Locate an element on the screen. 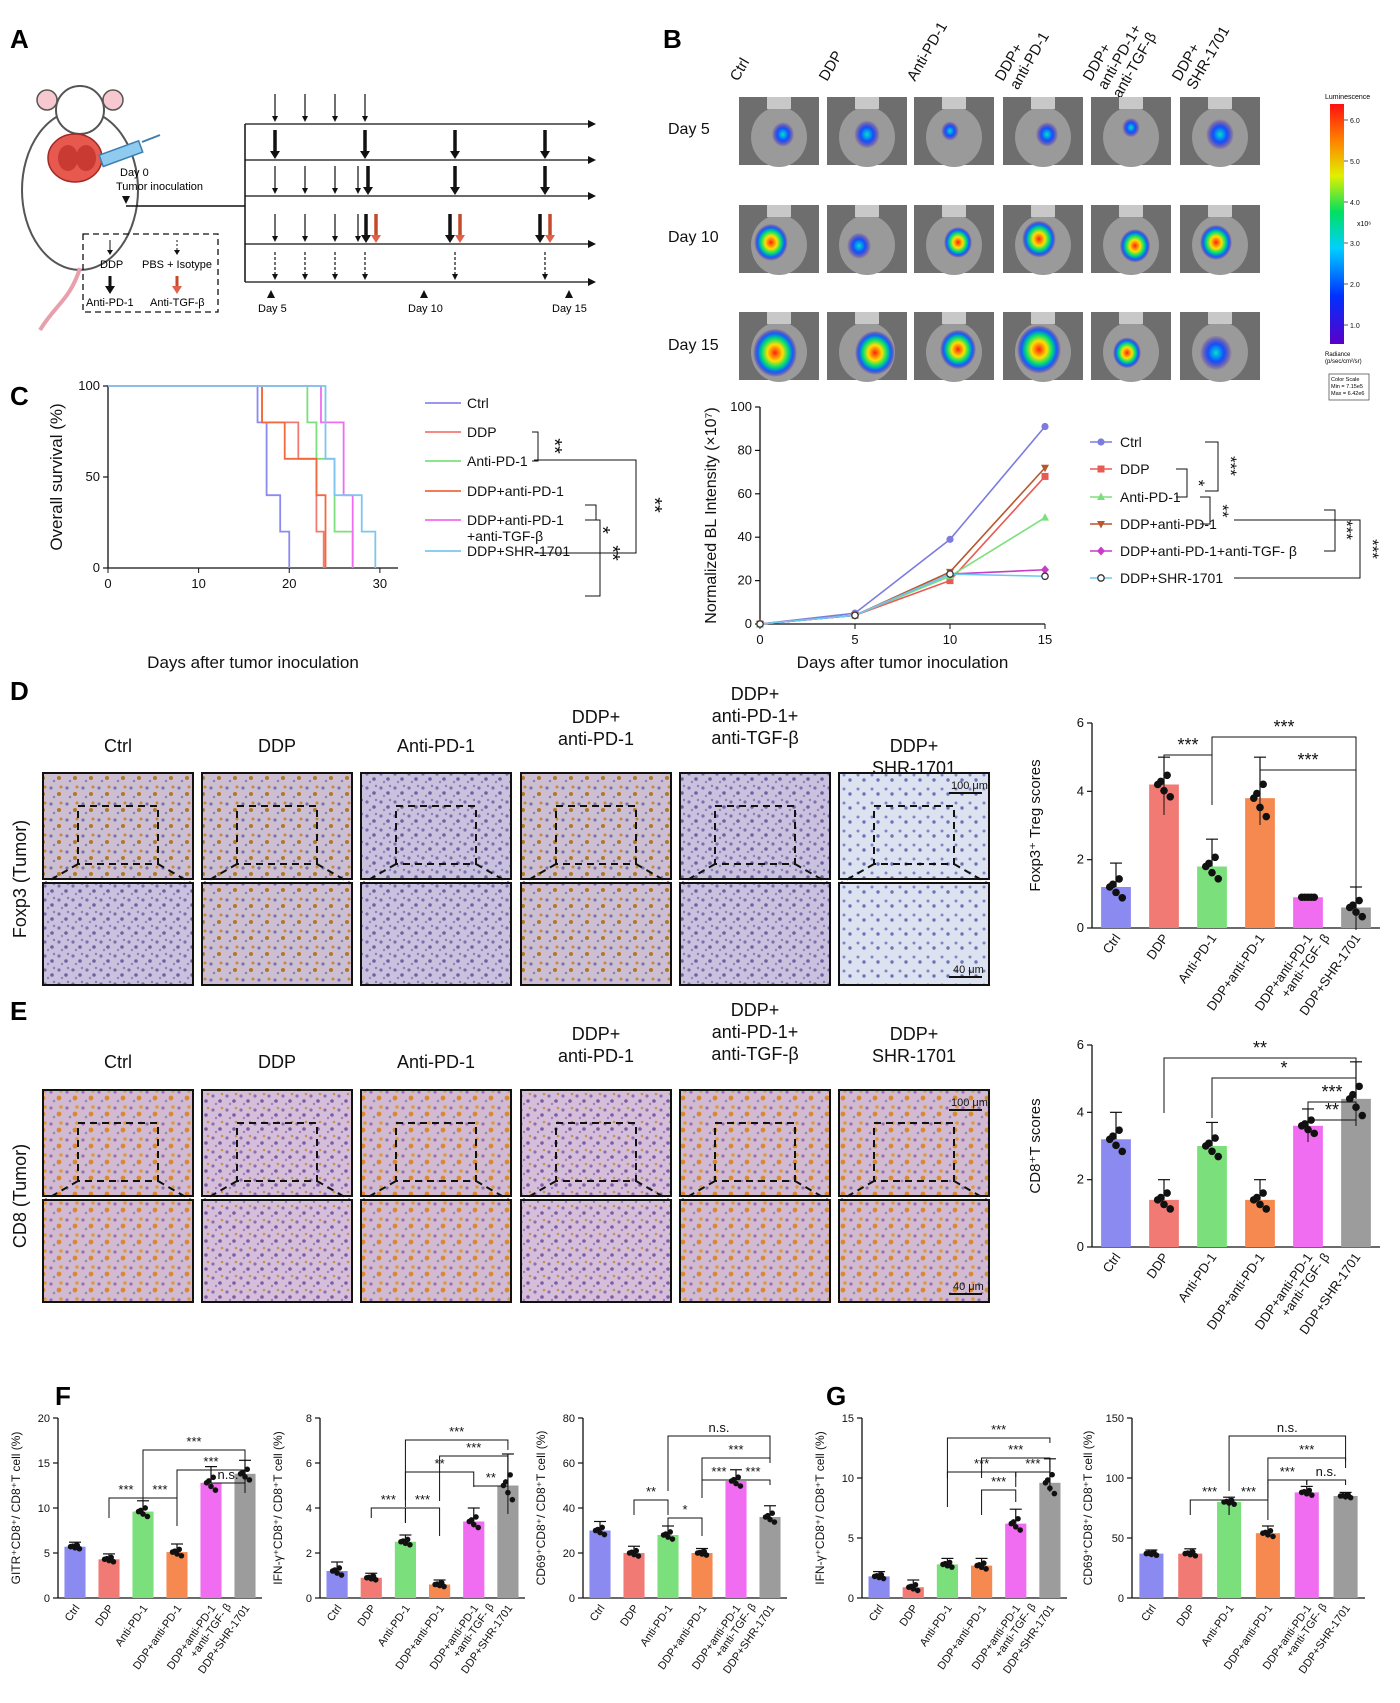  ihc-high-mag is located at coordinates (118, 1251).